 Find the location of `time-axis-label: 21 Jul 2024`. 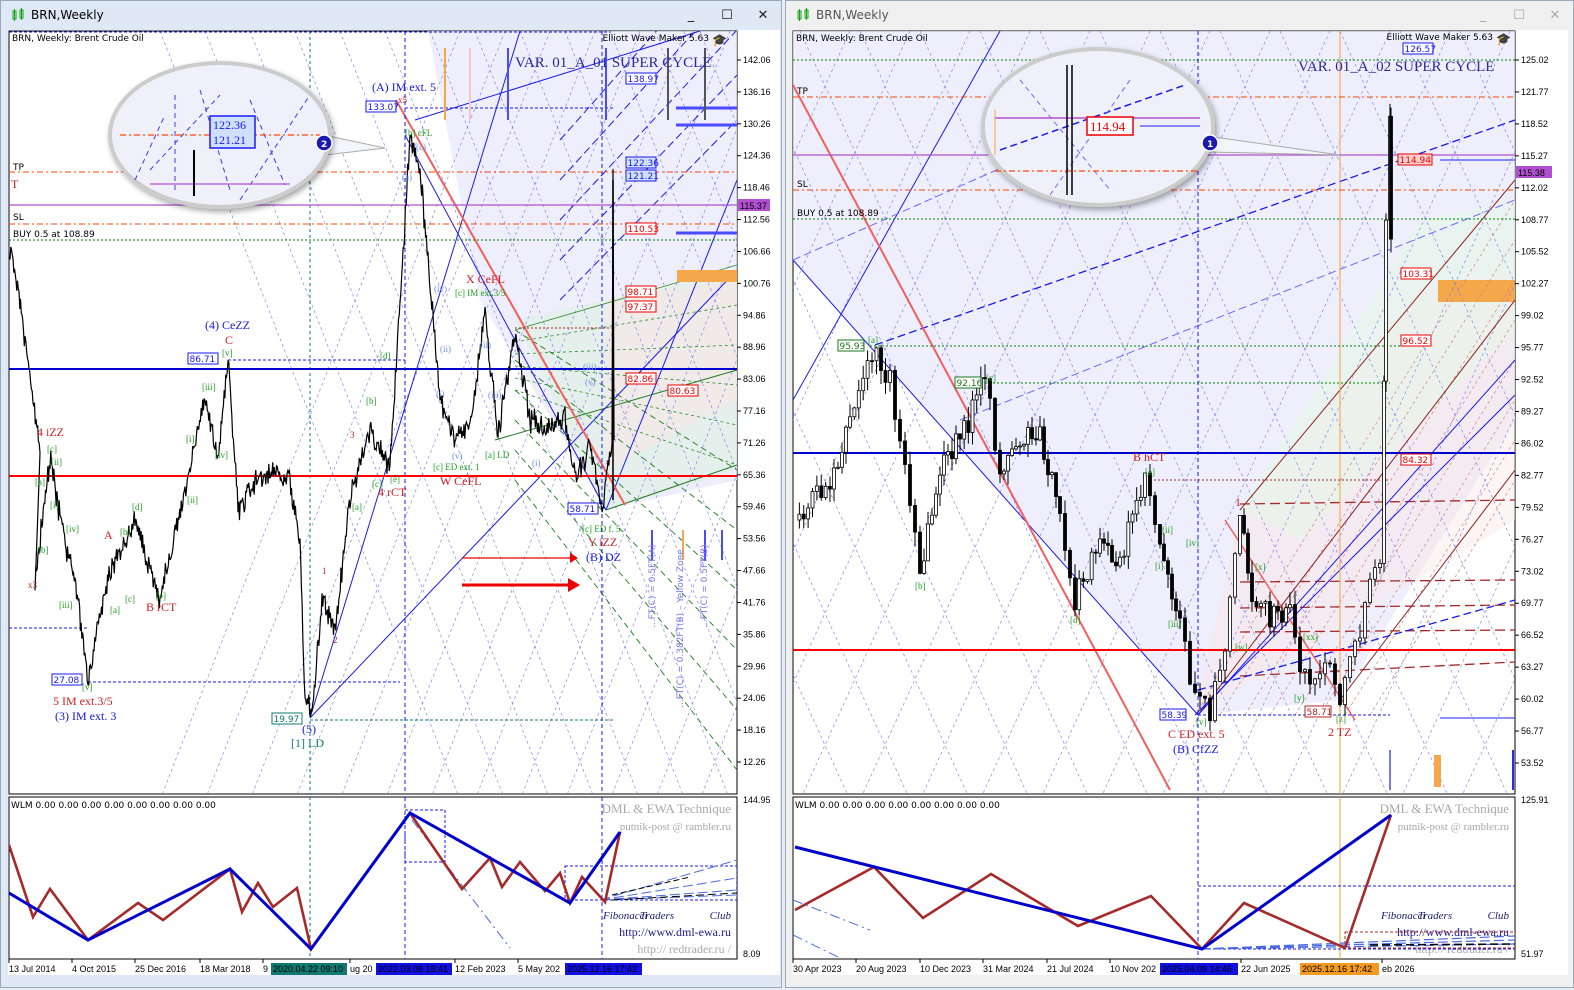

time-axis-label: 21 Jul 2024 is located at coordinates (1070, 969).